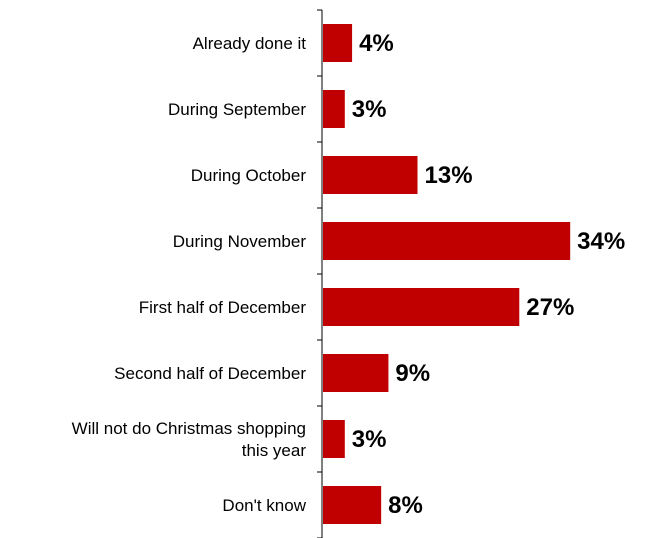 Image resolution: width=649 pixels, height=538 pixels. Describe the element at coordinates (405, 505) in the screenshot. I see `value-label: 8%` at that location.